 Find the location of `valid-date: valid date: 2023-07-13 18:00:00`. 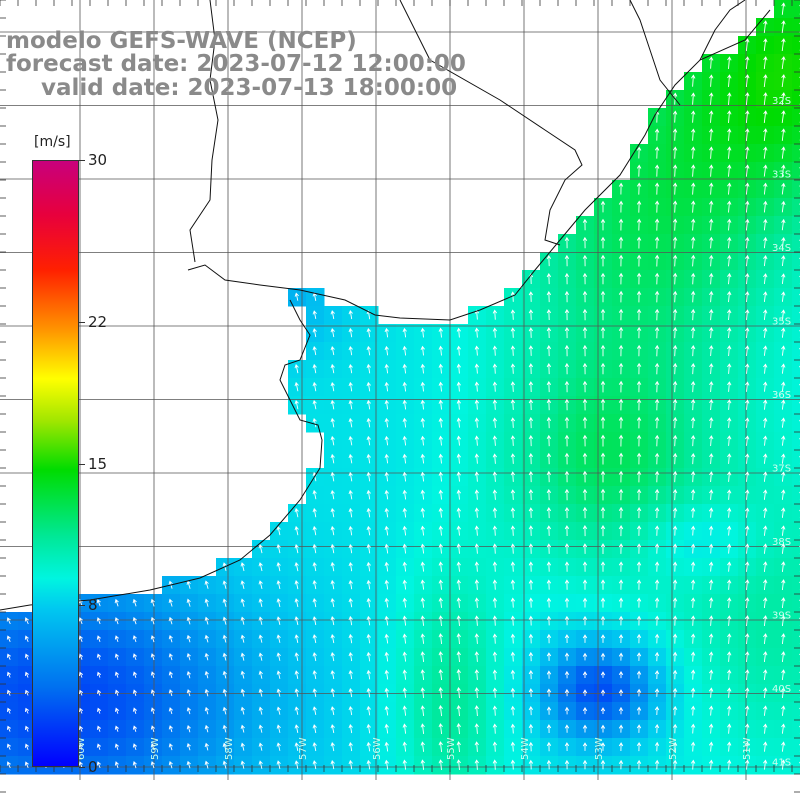

valid-date: valid date: 2023-07-13 18:00:00 is located at coordinates (249, 88).